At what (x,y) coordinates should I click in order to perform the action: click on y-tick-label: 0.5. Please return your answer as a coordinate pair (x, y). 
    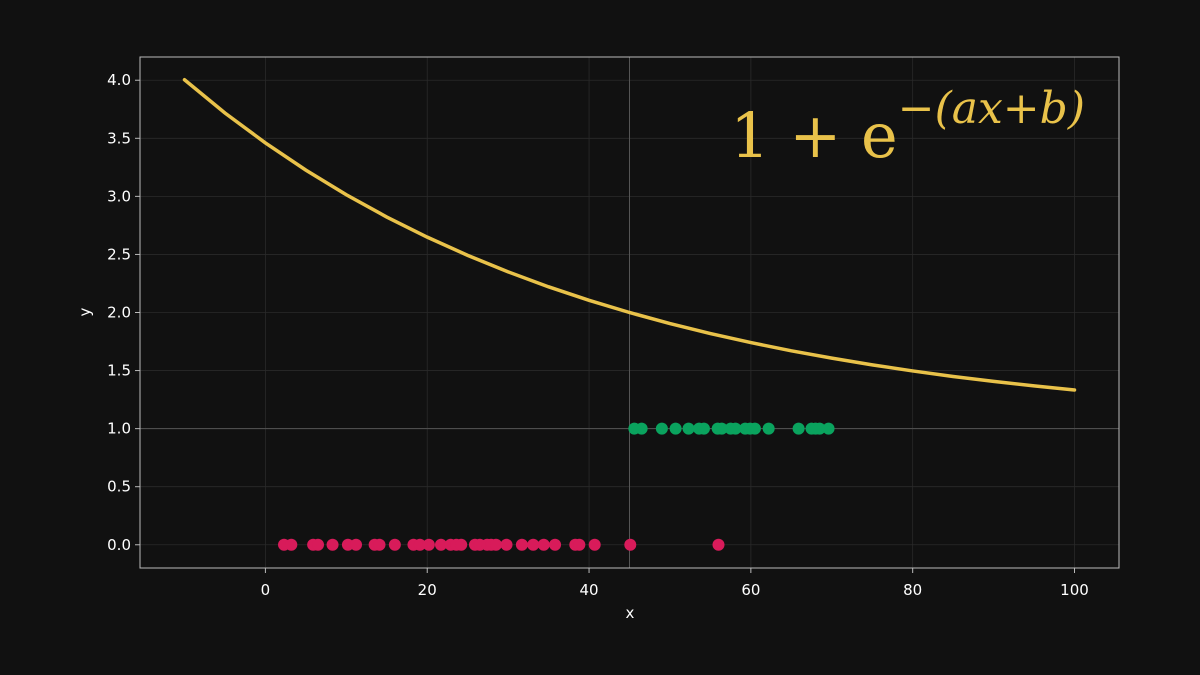
    Looking at the image, I should click on (119, 487).